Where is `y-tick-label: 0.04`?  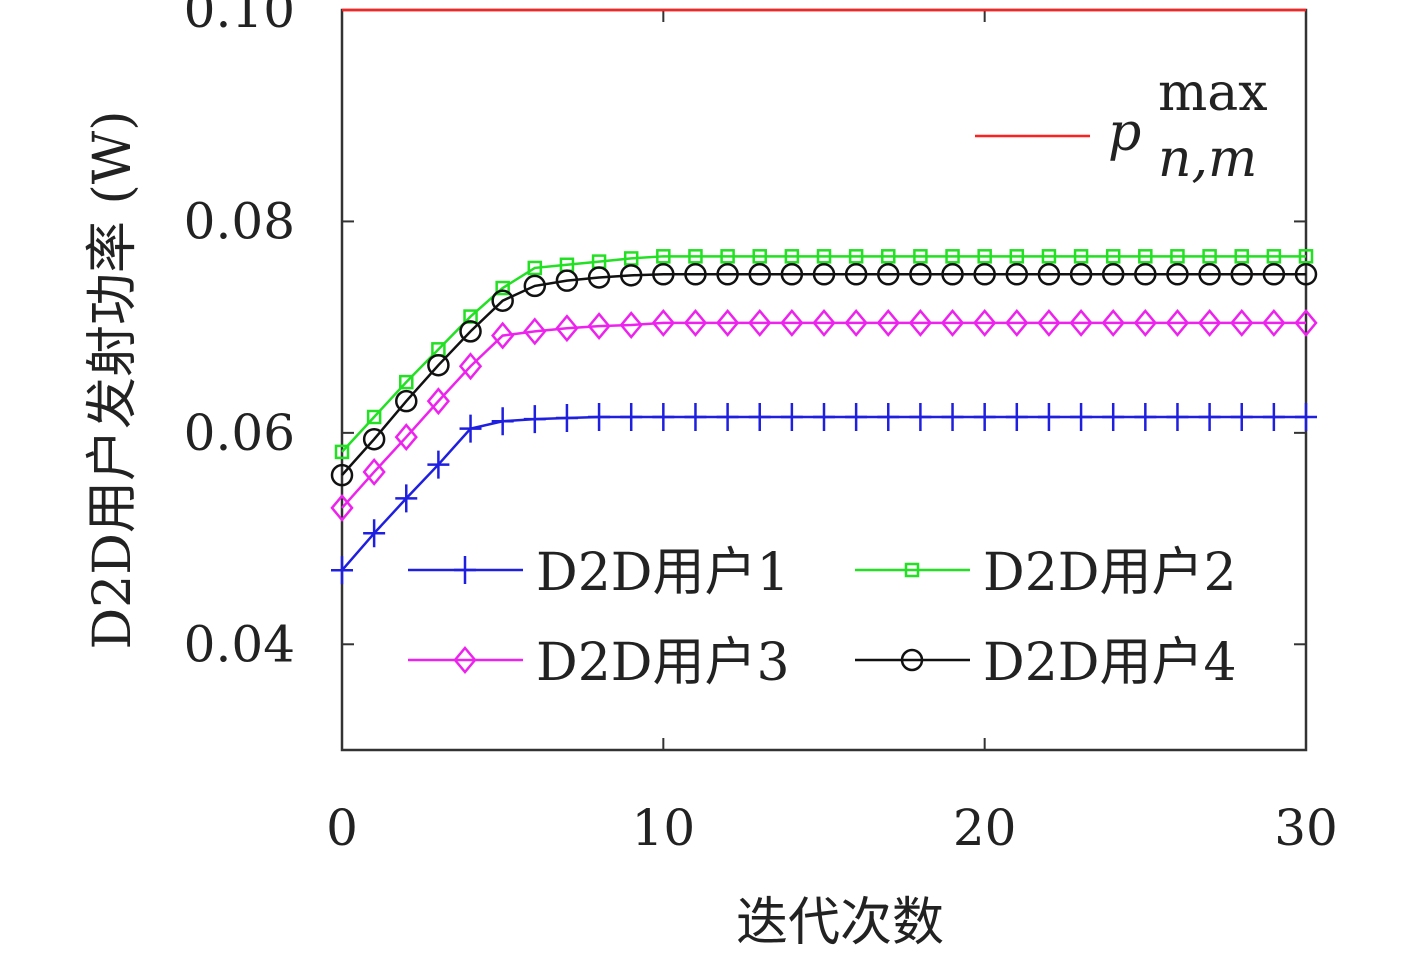 y-tick-label: 0.04 is located at coordinates (239, 644).